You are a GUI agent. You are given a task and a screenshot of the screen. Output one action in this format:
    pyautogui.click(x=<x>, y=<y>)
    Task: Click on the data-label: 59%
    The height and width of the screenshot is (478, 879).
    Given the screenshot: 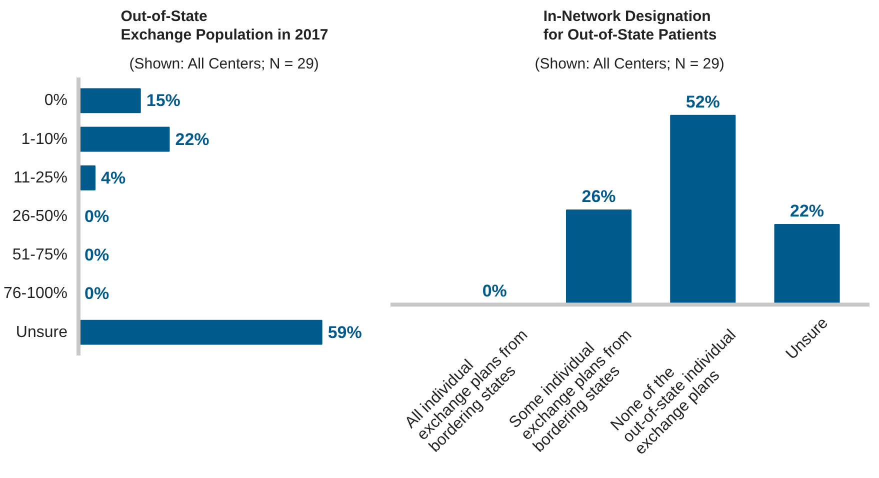 What is the action you would take?
    pyautogui.click(x=345, y=332)
    